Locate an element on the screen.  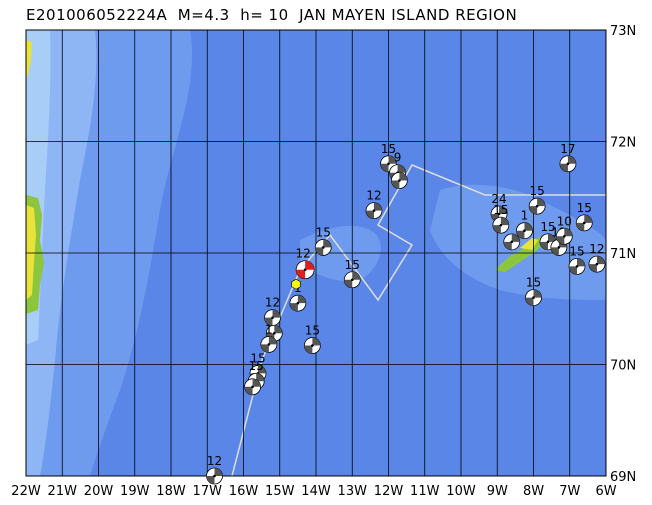
event-depth-label: 9 is located at coordinates (398, 158).